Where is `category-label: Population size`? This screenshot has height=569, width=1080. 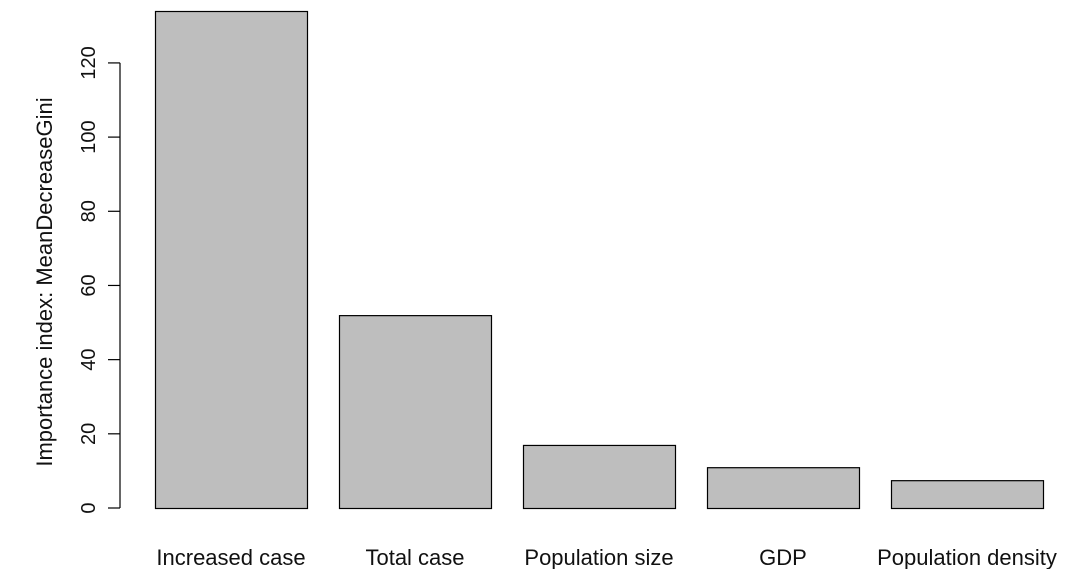
category-label: Population size is located at coordinates (598, 557).